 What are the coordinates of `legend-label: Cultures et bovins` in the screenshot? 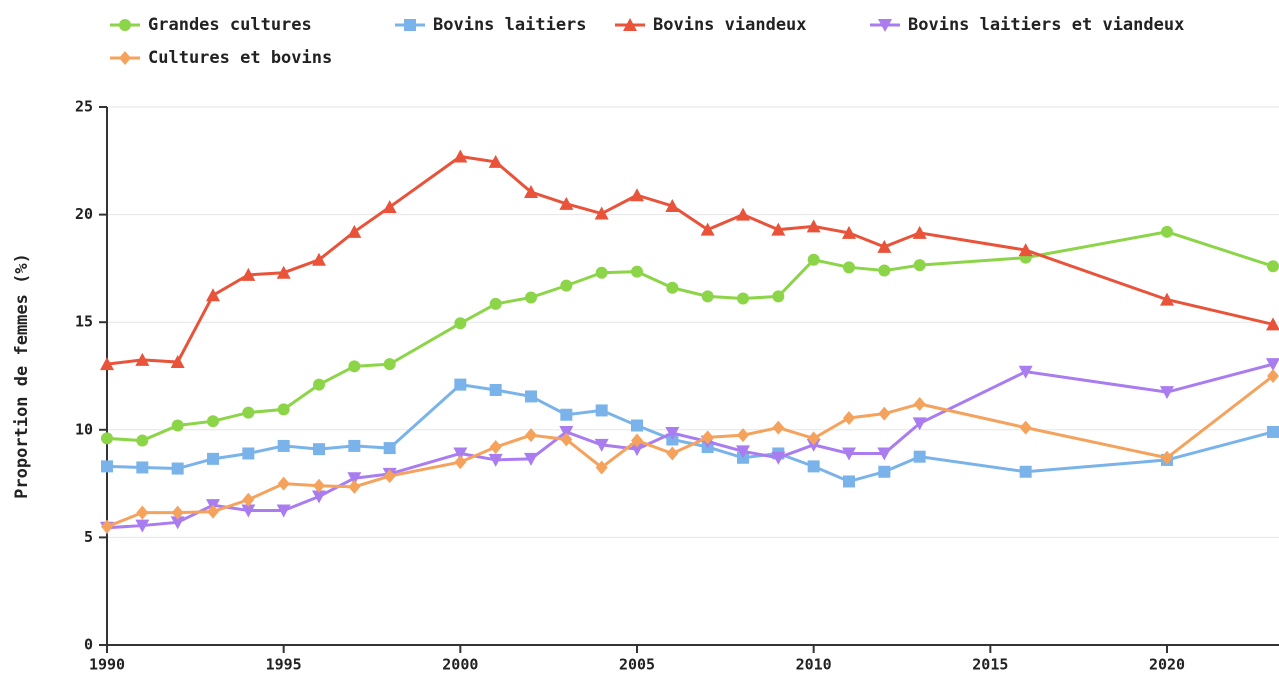 It's located at (240, 58).